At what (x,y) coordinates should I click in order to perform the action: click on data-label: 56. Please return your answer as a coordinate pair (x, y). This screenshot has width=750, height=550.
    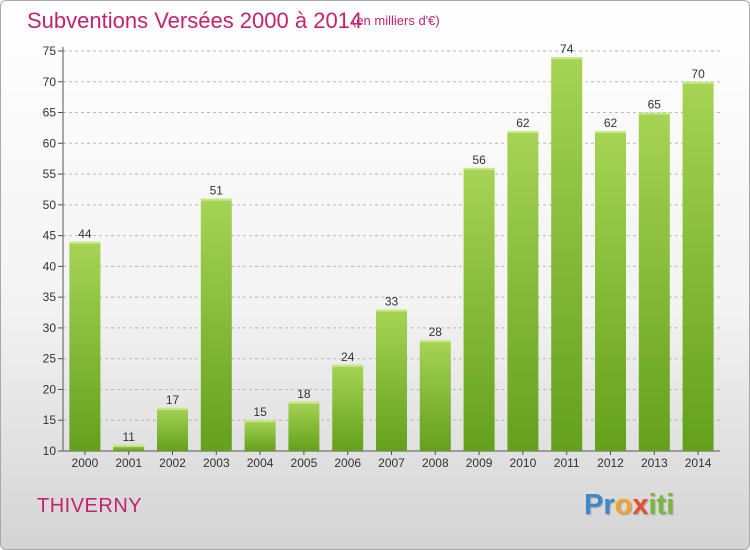
    Looking at the image, I should click on (479, 160).